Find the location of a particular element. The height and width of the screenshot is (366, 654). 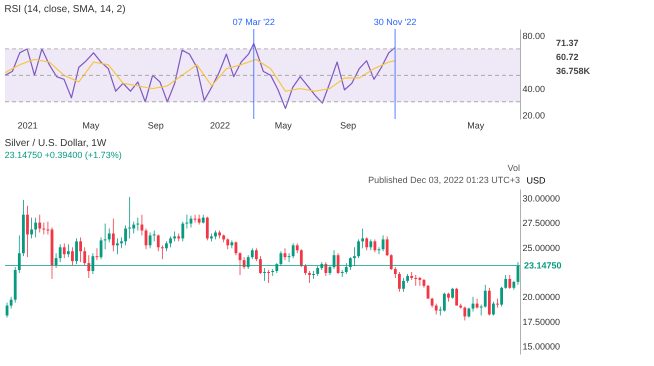

y-tick-label: 15.00000 is located at coordinates (541, 347).